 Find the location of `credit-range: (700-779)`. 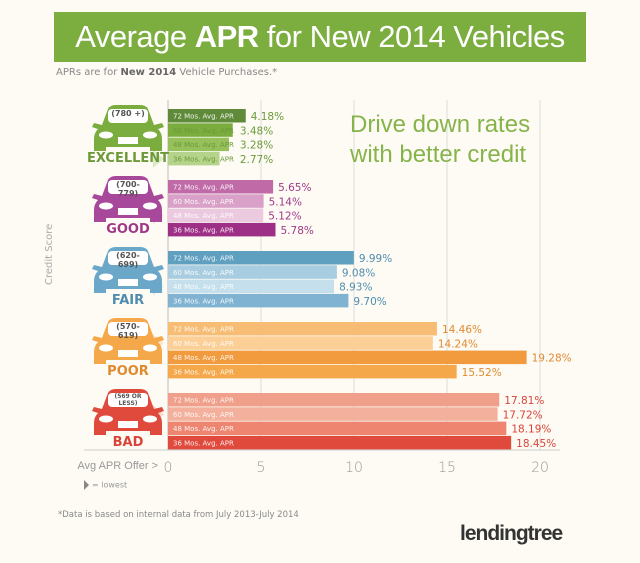

credit-range: (700-779) is located at coordinates (128, 189).